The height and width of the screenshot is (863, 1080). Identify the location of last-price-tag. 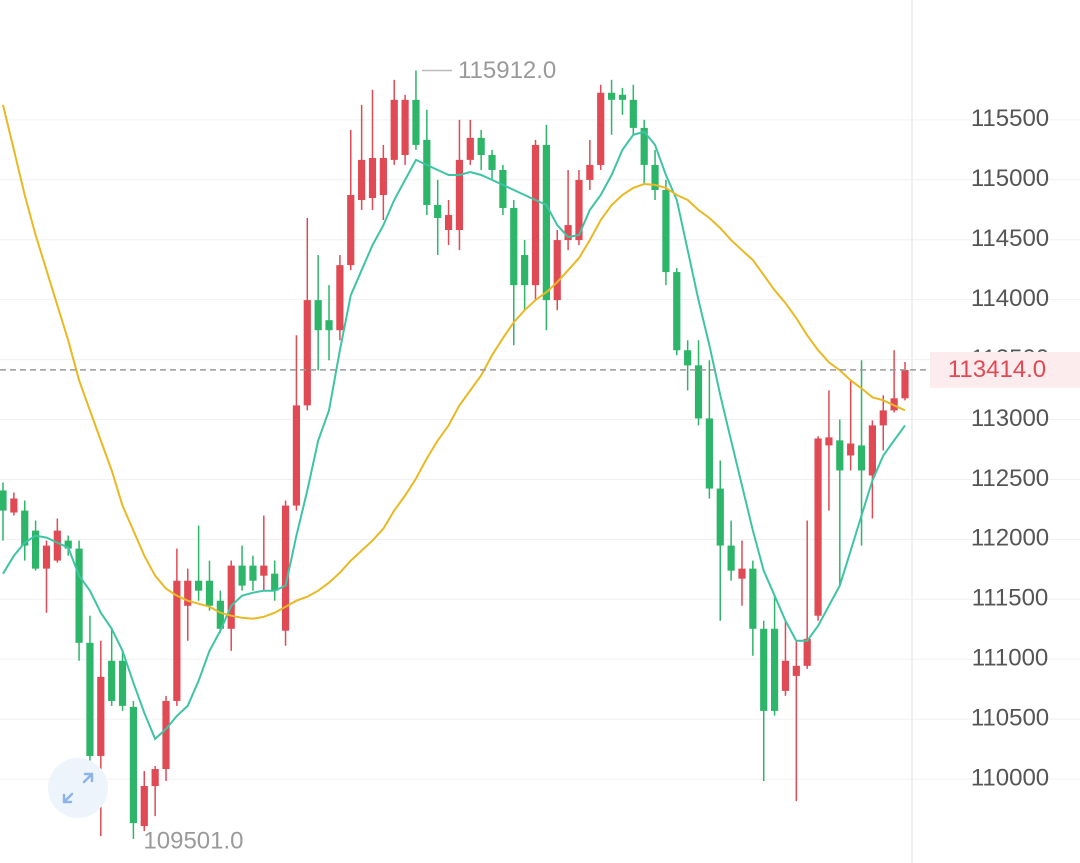
(1005, 369).